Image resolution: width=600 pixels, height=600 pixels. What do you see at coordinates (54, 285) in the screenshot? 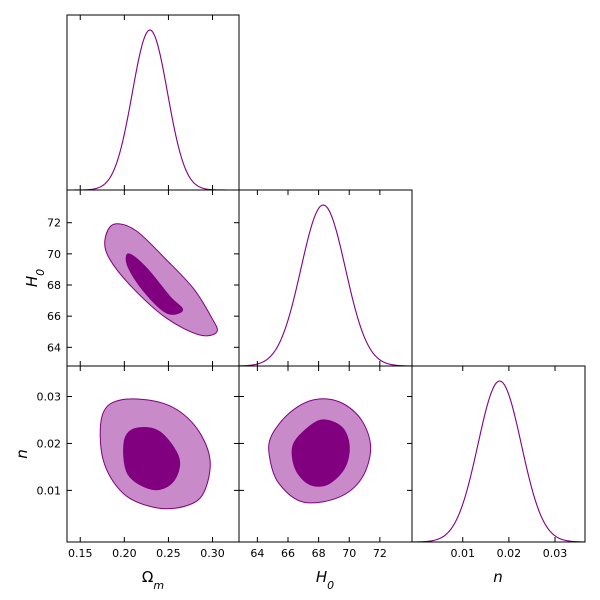
I see `y-tick-label-h0: 68` at bounding box center [54, 285].